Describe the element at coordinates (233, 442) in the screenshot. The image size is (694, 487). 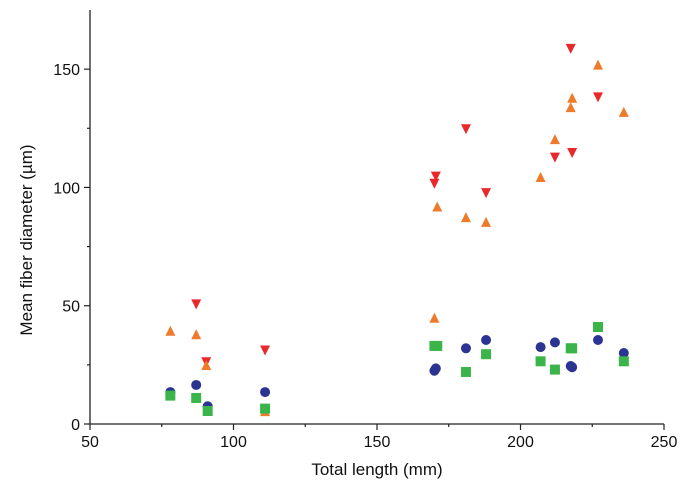
I see `x-tick-label: 100` at that location.